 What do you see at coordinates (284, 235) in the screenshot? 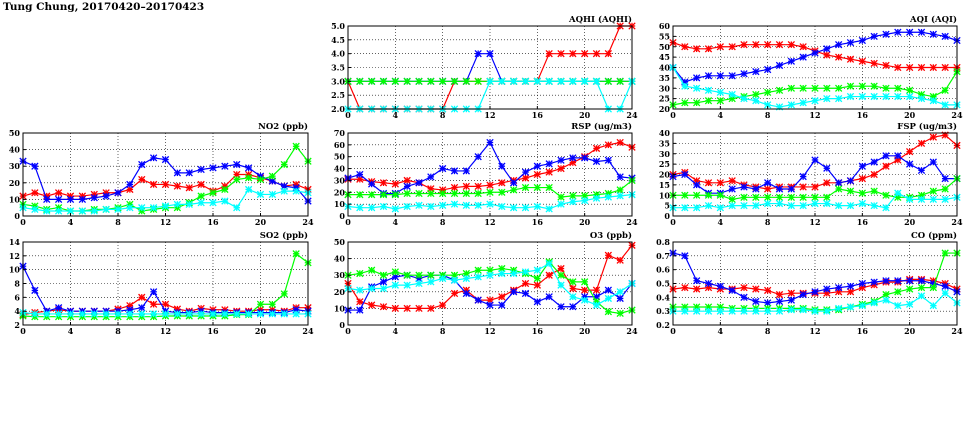
I see `chart-title: SO2 (ppb)` at bounding box center [284, 235].